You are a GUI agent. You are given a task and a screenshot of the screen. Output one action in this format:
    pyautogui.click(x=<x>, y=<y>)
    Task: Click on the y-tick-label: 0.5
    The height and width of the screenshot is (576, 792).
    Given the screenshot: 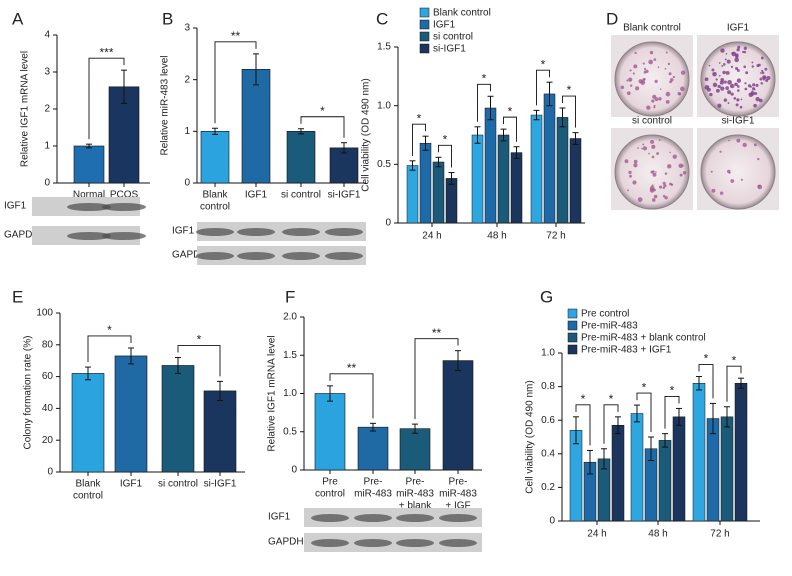 What is the action you would take?
    pyautogui.click(x=384, y=164)
    